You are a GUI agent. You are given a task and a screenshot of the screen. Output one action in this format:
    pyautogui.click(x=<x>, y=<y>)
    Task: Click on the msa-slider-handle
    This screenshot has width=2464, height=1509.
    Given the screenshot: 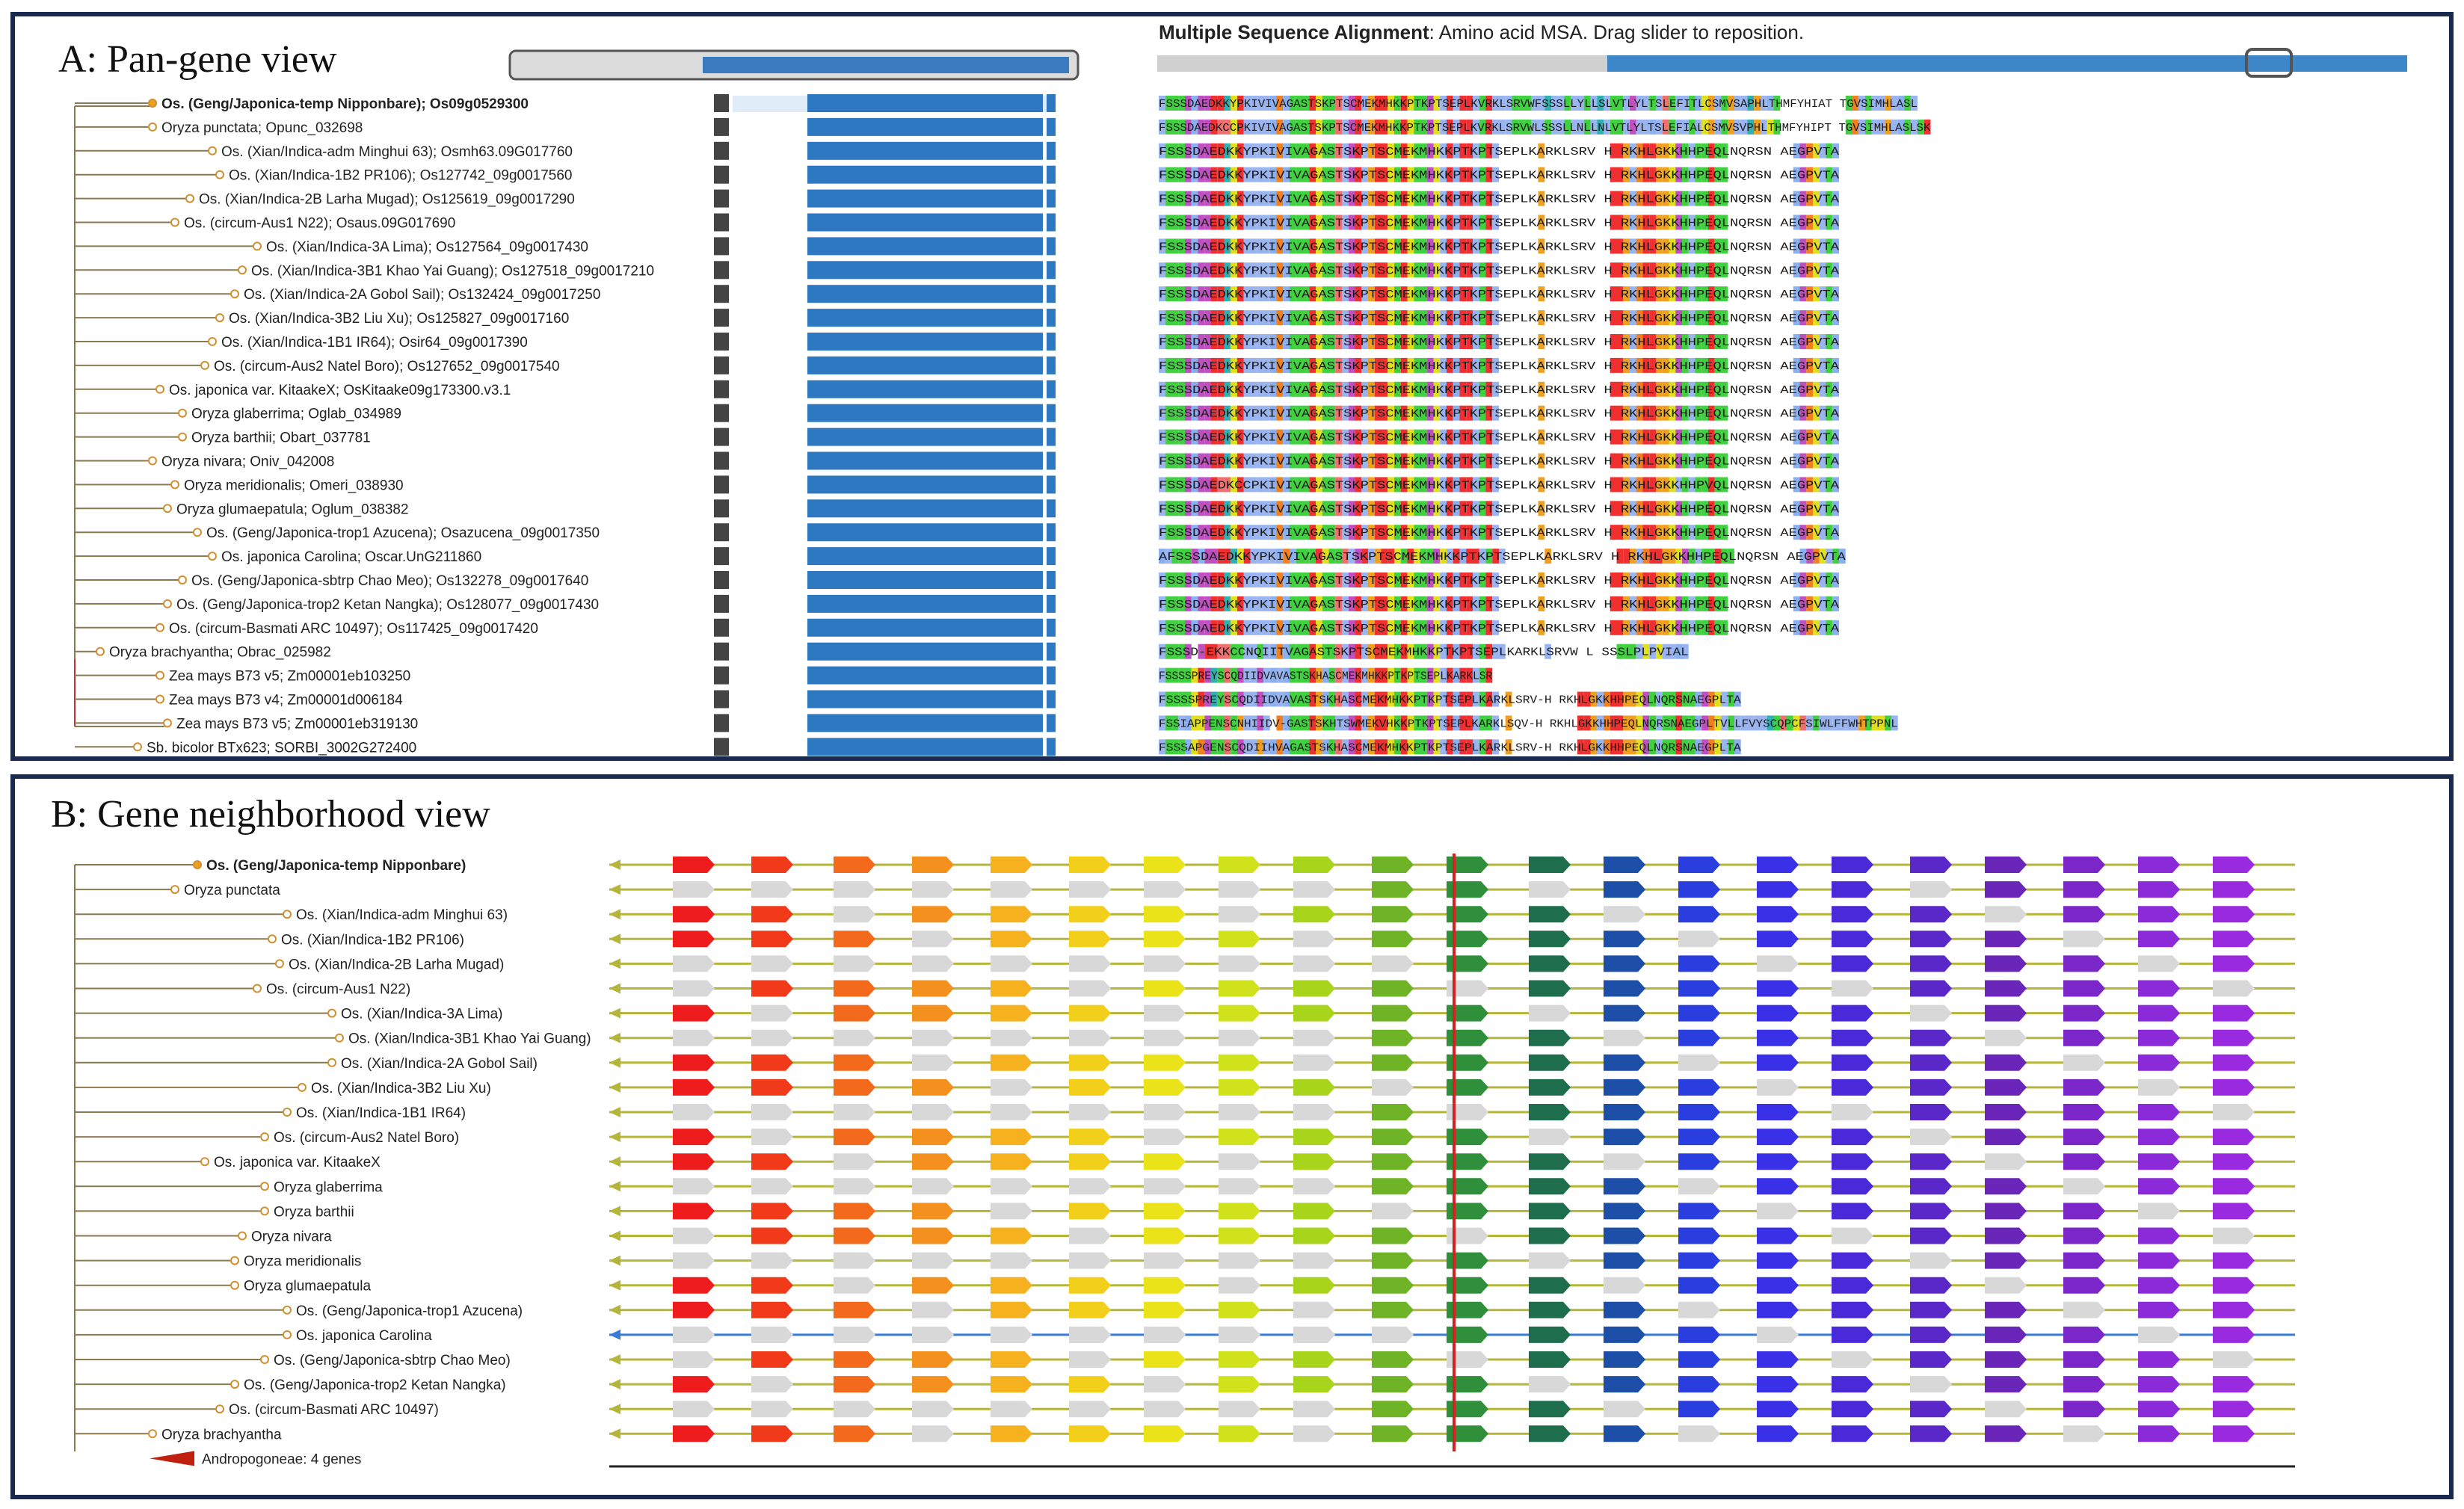 What is the action you would take?
    pyautogui.click(x=2269, y=63)
    